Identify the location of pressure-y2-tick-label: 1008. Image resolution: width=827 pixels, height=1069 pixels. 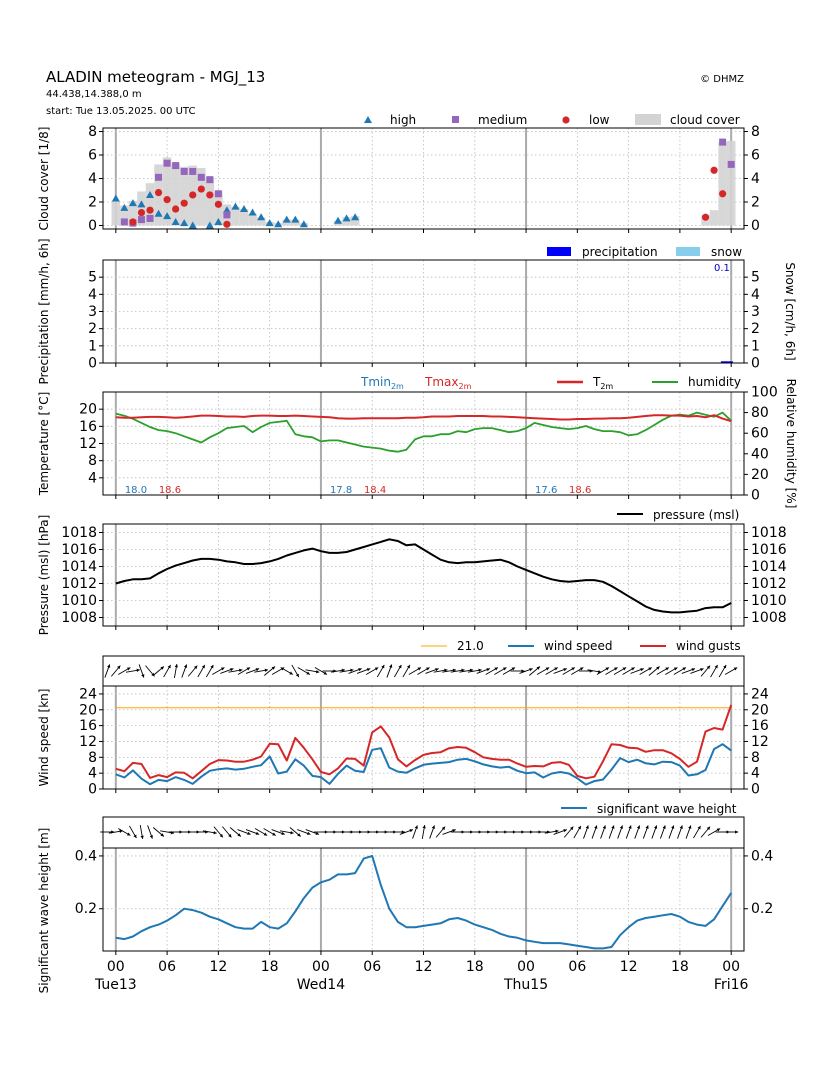
(769, 618).